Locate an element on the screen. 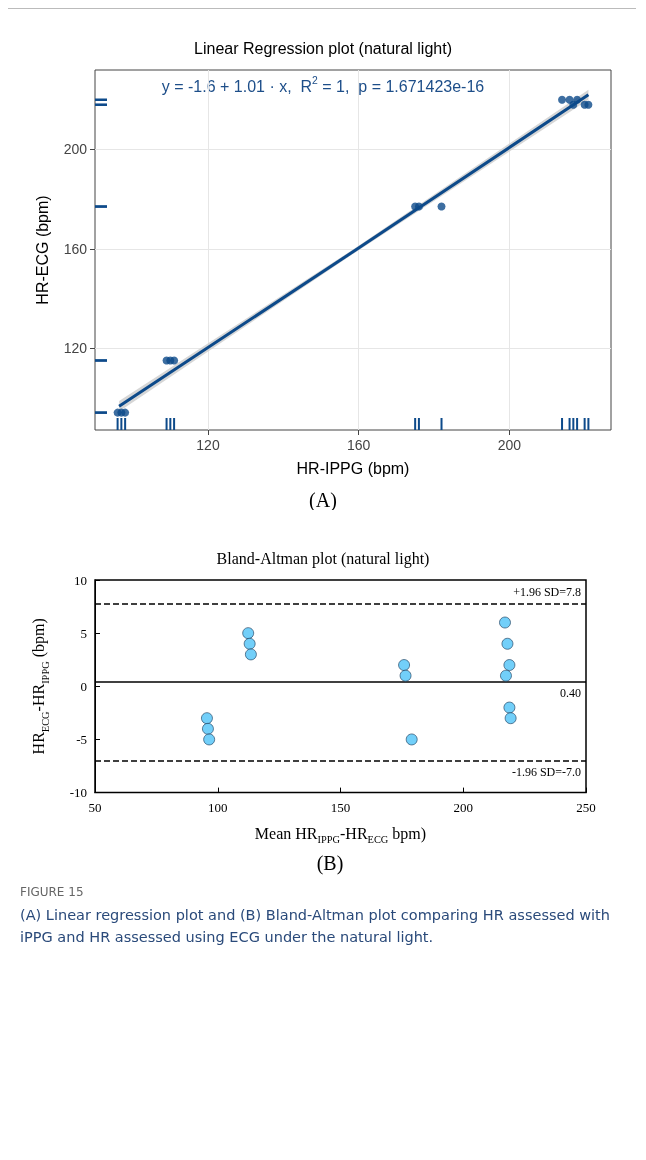  ref-line-label: -1.96 SD=-7.0 is located at coordinates (546, 771).